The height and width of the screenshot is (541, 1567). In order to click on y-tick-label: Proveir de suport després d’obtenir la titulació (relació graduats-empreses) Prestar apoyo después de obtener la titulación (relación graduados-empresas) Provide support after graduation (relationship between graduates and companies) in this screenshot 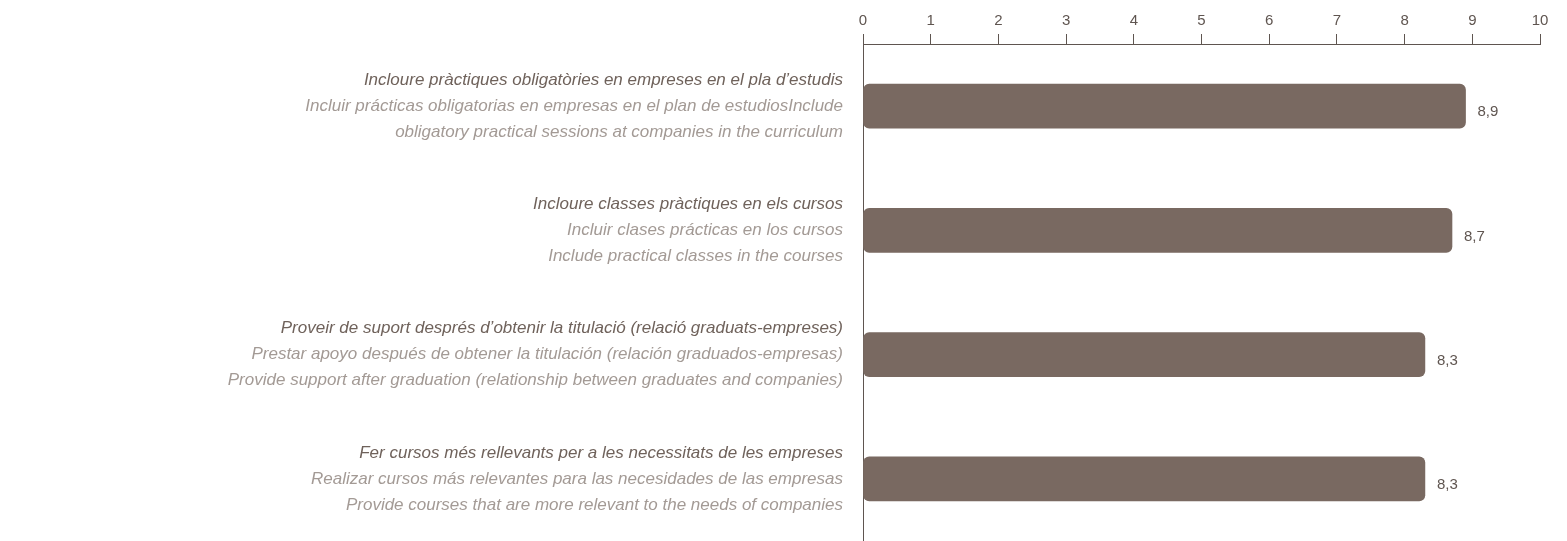, I will do `click(535, 354)`.